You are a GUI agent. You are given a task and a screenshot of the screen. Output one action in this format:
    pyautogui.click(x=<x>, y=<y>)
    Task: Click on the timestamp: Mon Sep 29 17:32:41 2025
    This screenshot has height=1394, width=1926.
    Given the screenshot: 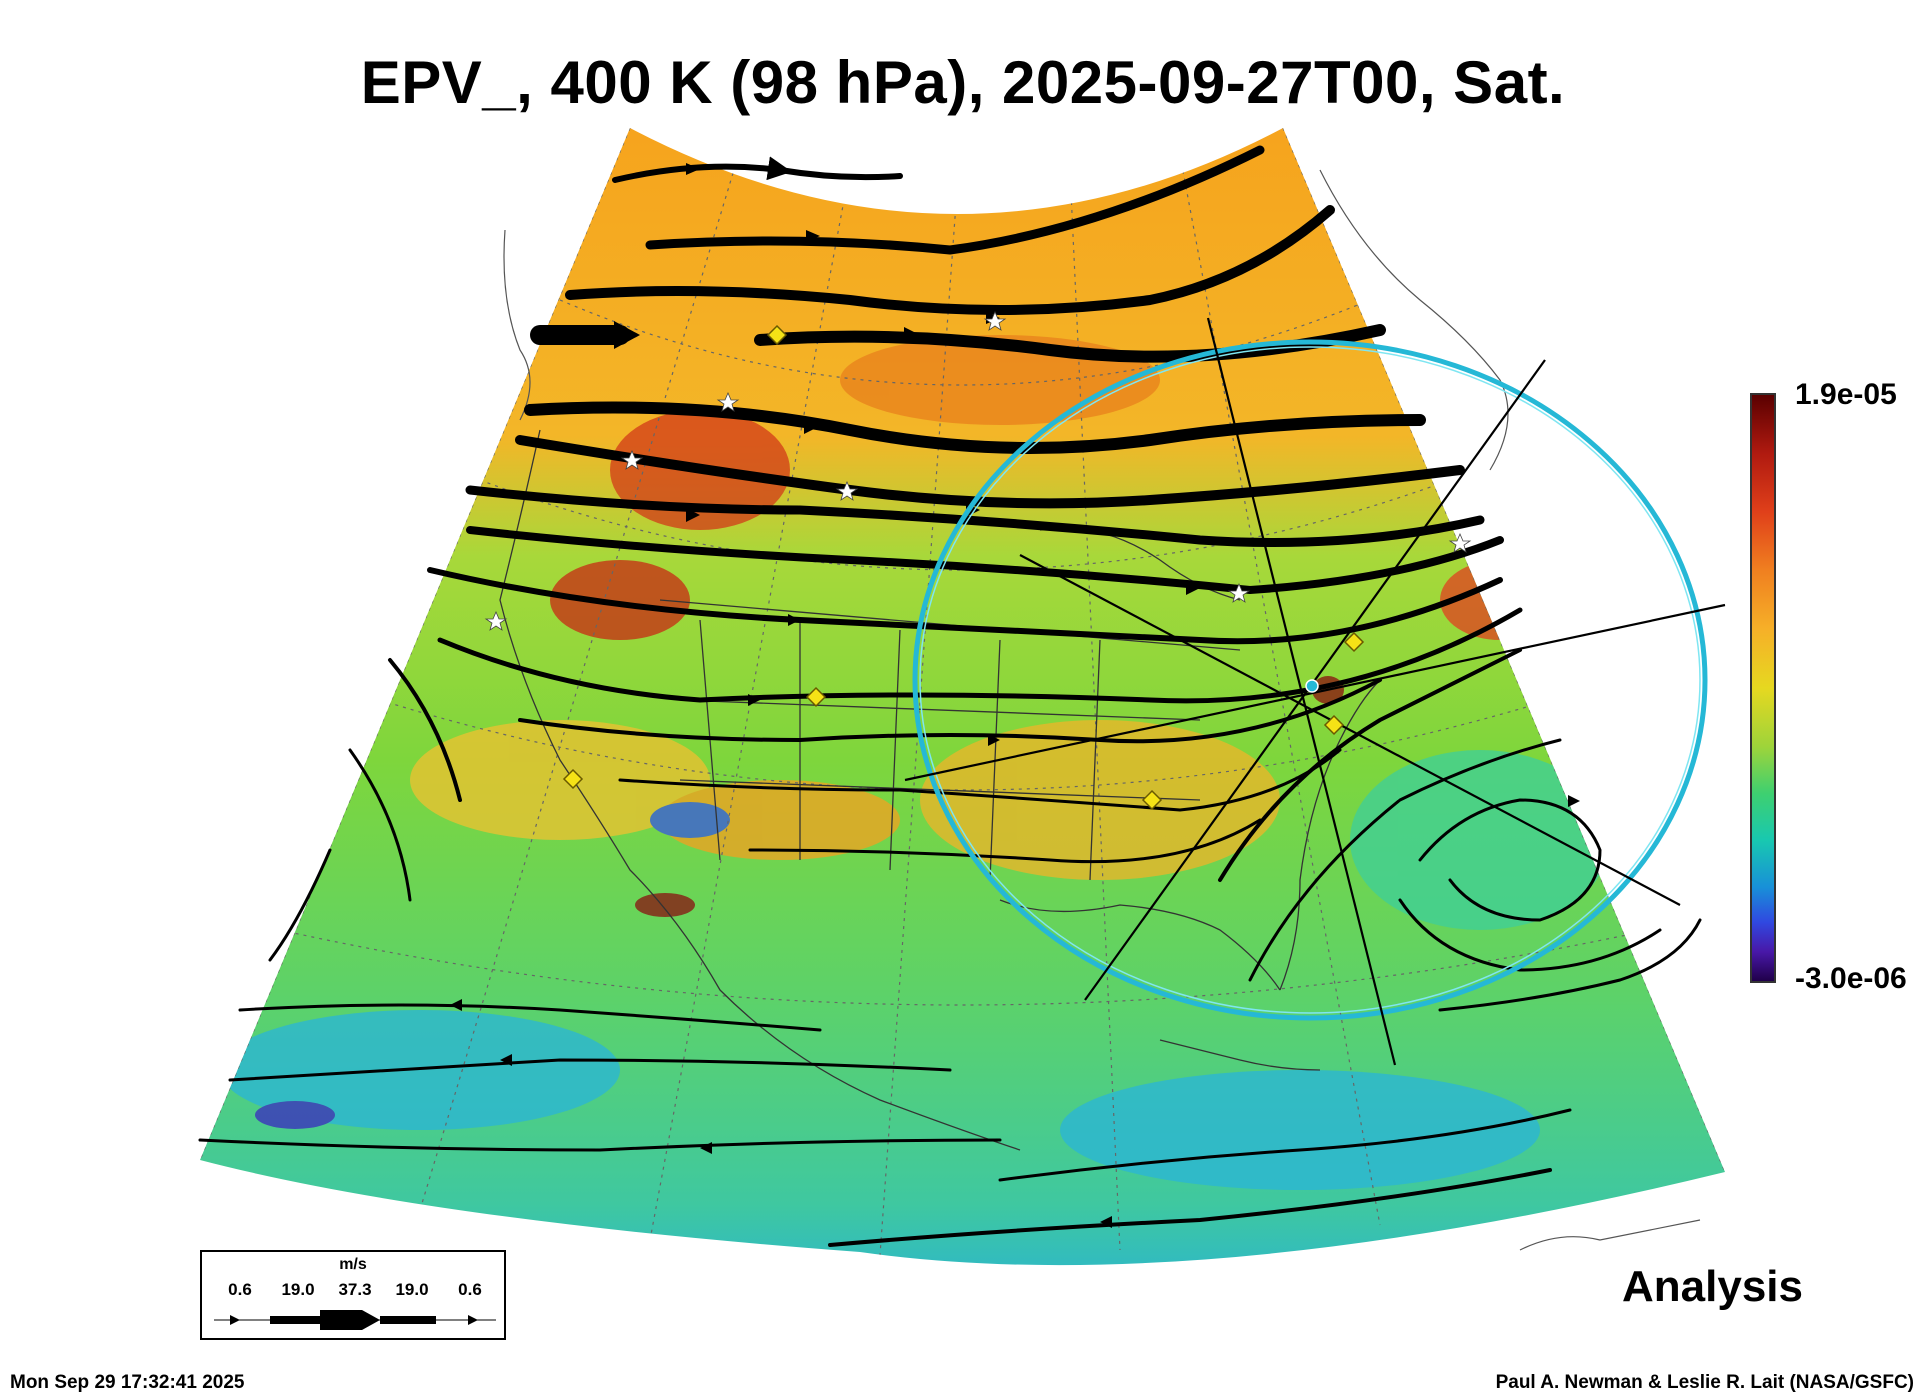 What is the action you would take?
    pyautogui.click(x=127, y=1382)
    